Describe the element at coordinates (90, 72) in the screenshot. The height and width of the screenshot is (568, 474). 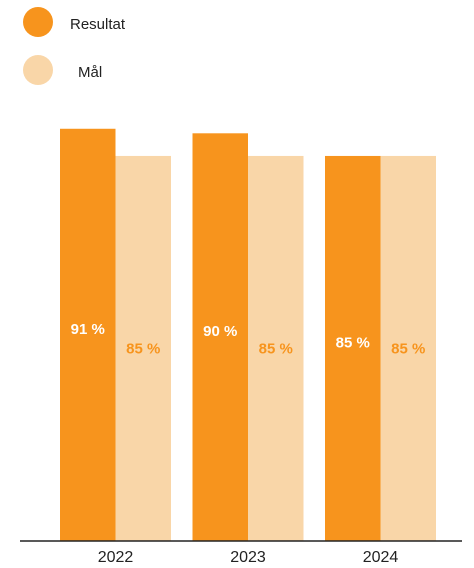
I see `legend-label: Mål` at that location.